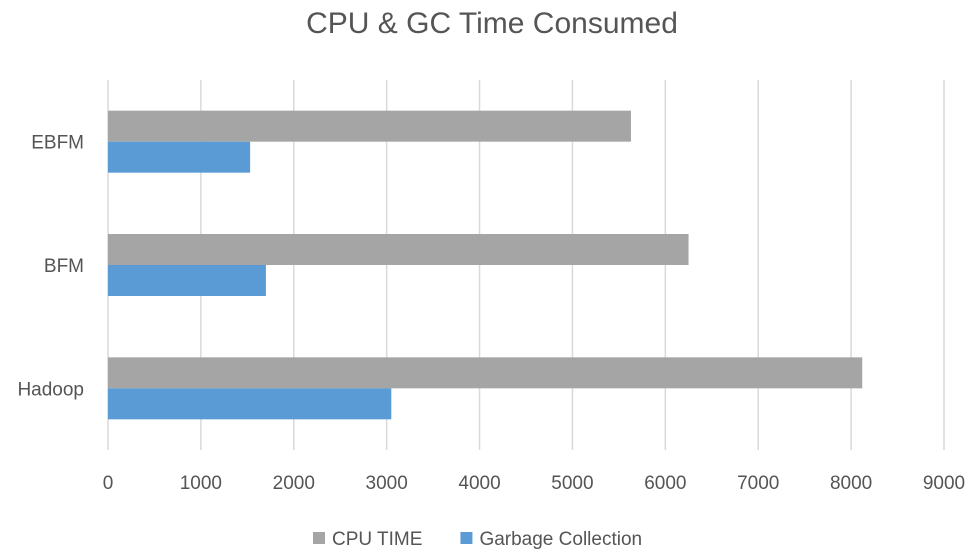  I want to click on bar-ebfm-cpu-time, so click(369, 126).